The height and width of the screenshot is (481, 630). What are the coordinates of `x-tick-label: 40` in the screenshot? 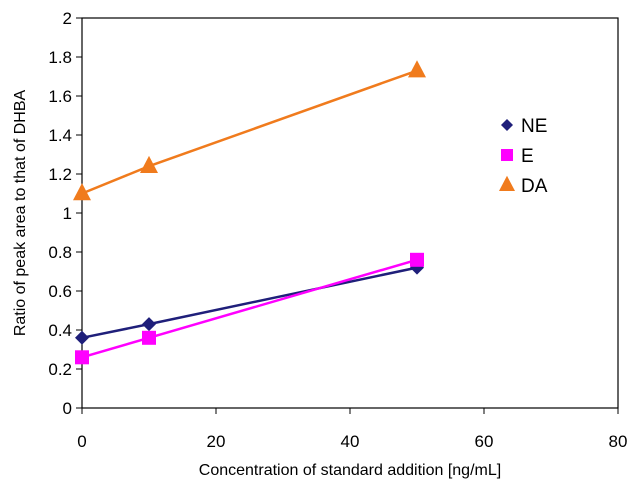 It's located at (350, 441).